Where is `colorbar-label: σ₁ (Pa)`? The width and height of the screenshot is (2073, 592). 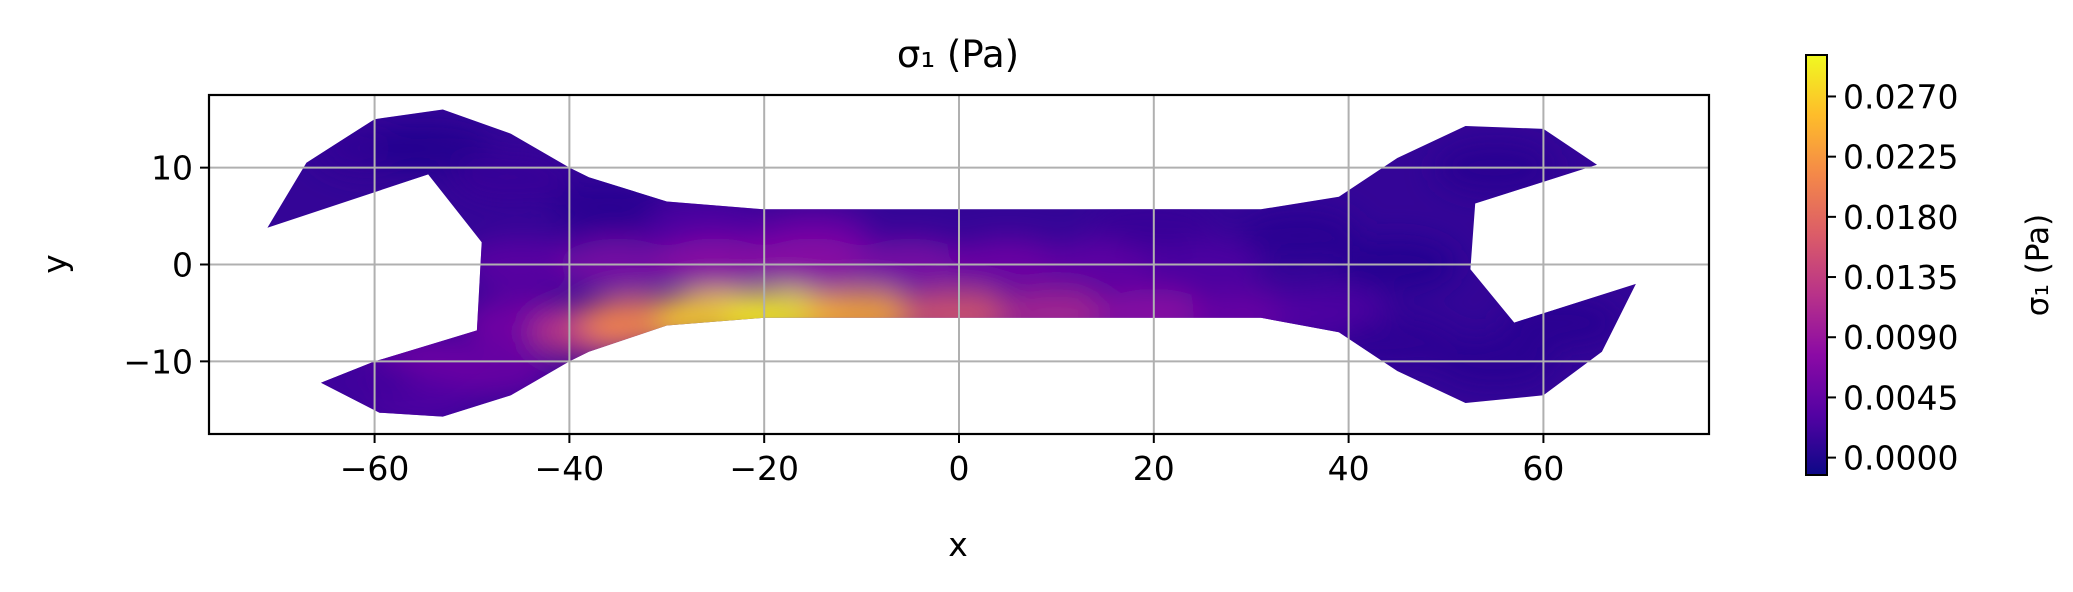 colorbar-label: σ₁ (Pa) is located at coordinates (2038, 265).